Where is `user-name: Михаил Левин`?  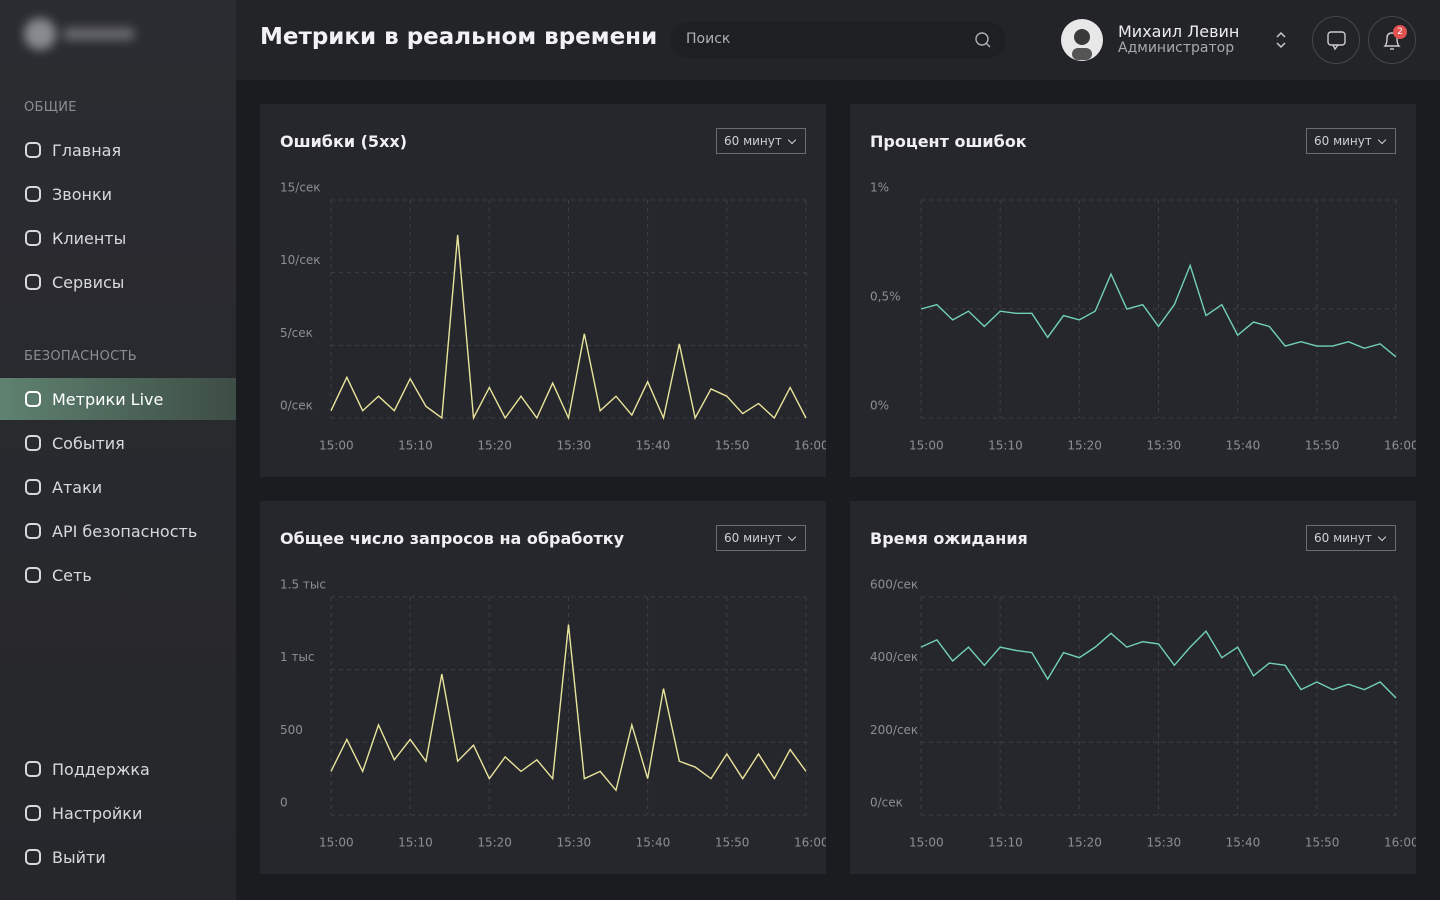
user-name: Михаил Левин is located at coordinates (1178, 31).